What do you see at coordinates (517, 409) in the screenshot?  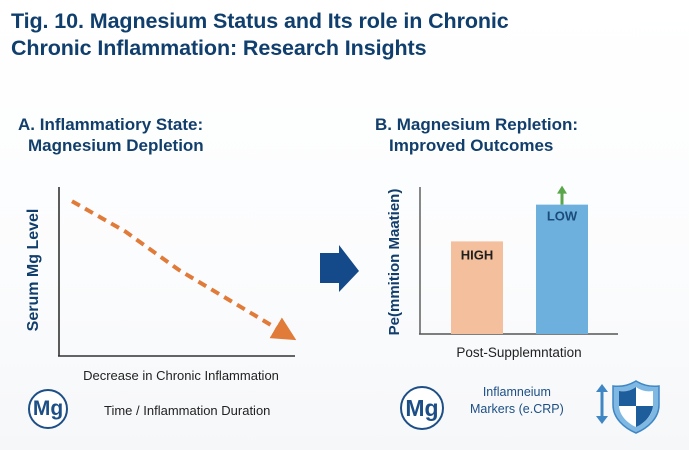 I see `markers-line2: Markers (e.CRP)` at bounding box center [517, 409].